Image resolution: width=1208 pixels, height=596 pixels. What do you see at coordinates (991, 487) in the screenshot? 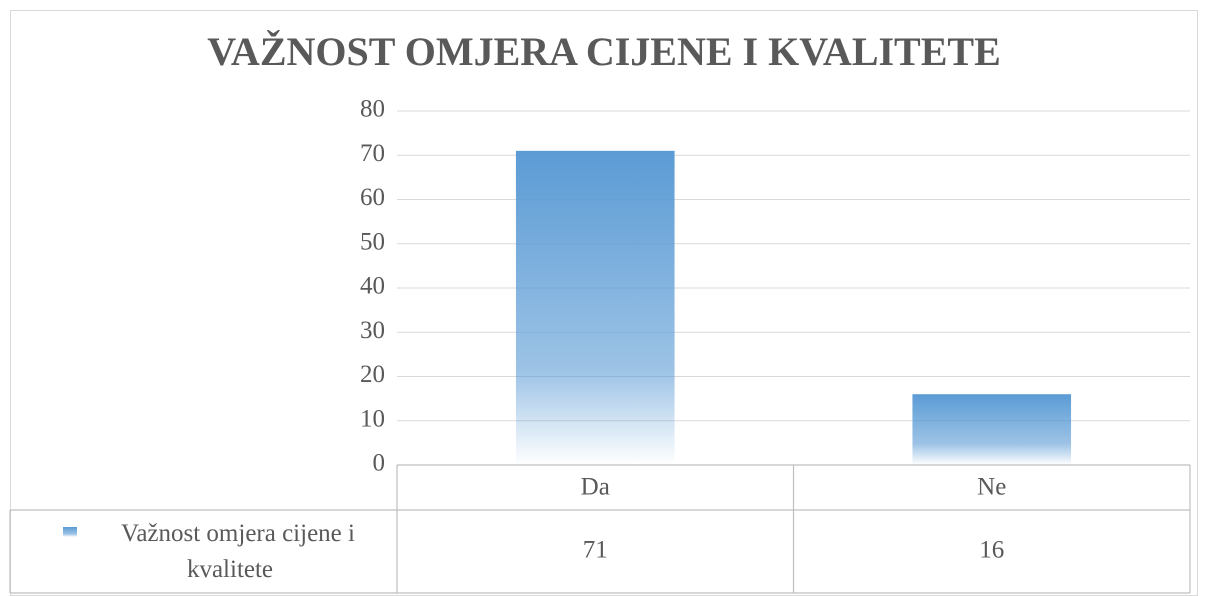
I see `x-tick-label: Ne` at bounding box center [991, 487].